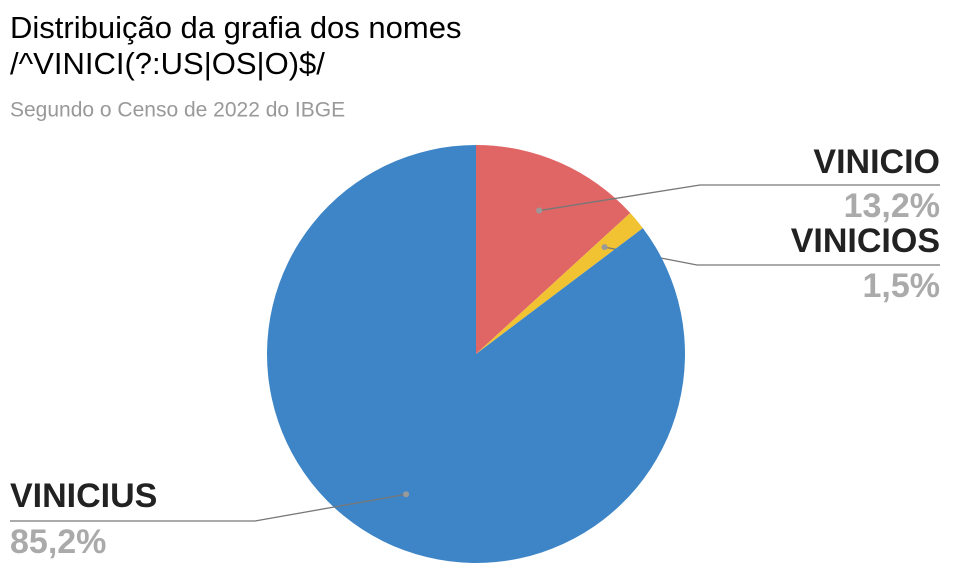  Describe the element at coordinates (902, 286) in the screenshot. I see `slice-value-label: 1,5%` at that location.